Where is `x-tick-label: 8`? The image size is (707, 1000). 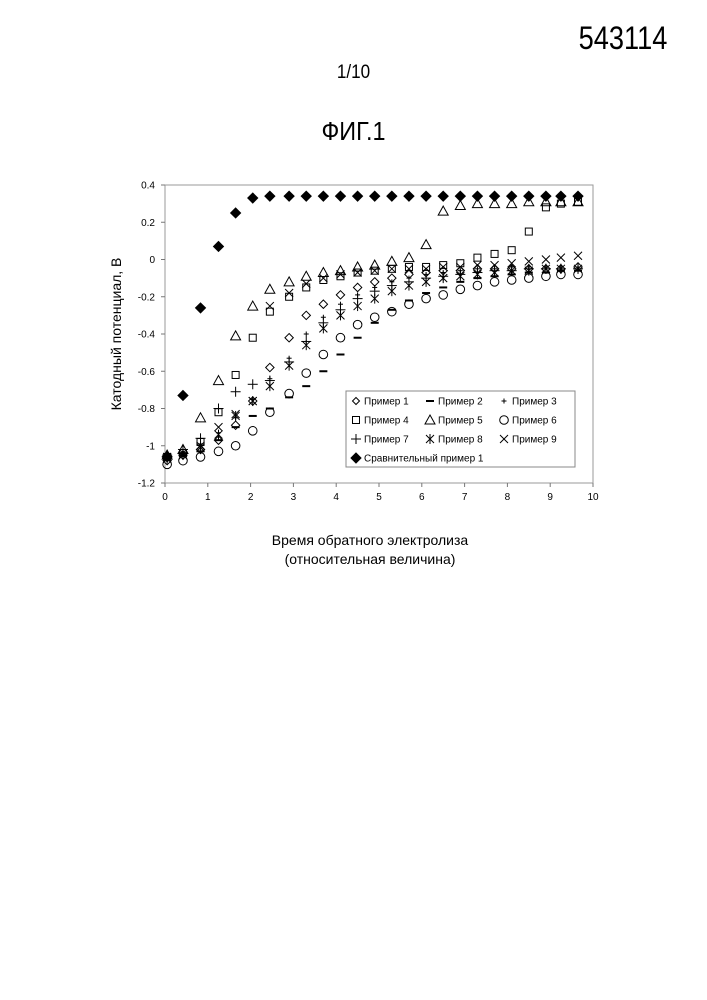 x-tick-label: 8 is located at coordinates (508, 497).